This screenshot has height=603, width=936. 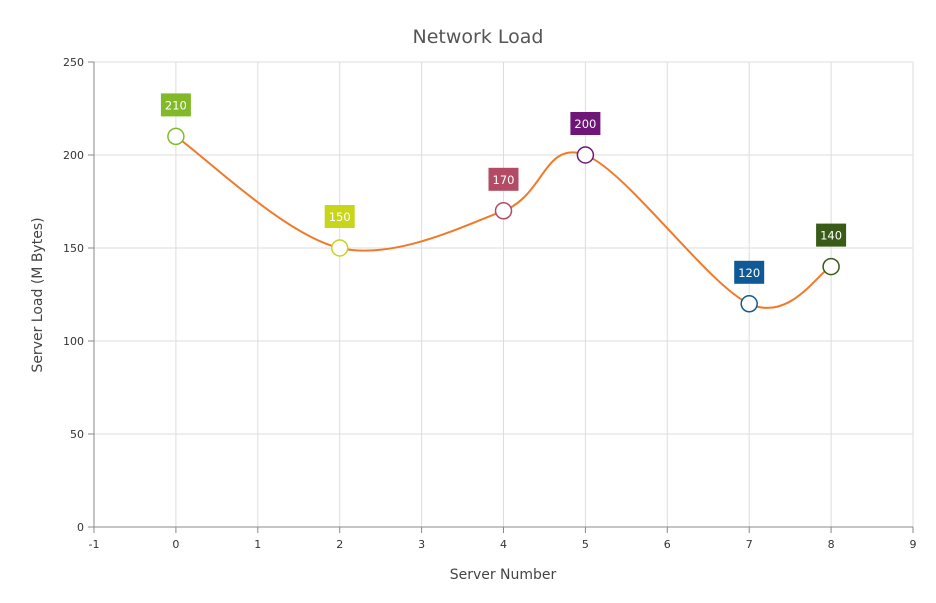 I want to click on x-axis-title: Server Number, so click(x=503, y=575).